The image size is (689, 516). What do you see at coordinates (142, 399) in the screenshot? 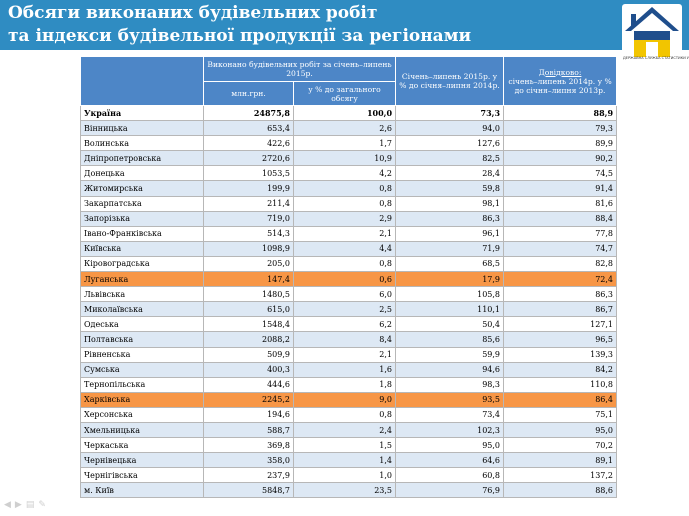
I see `cell-region: Харківська` at bounding box center [142, 399].